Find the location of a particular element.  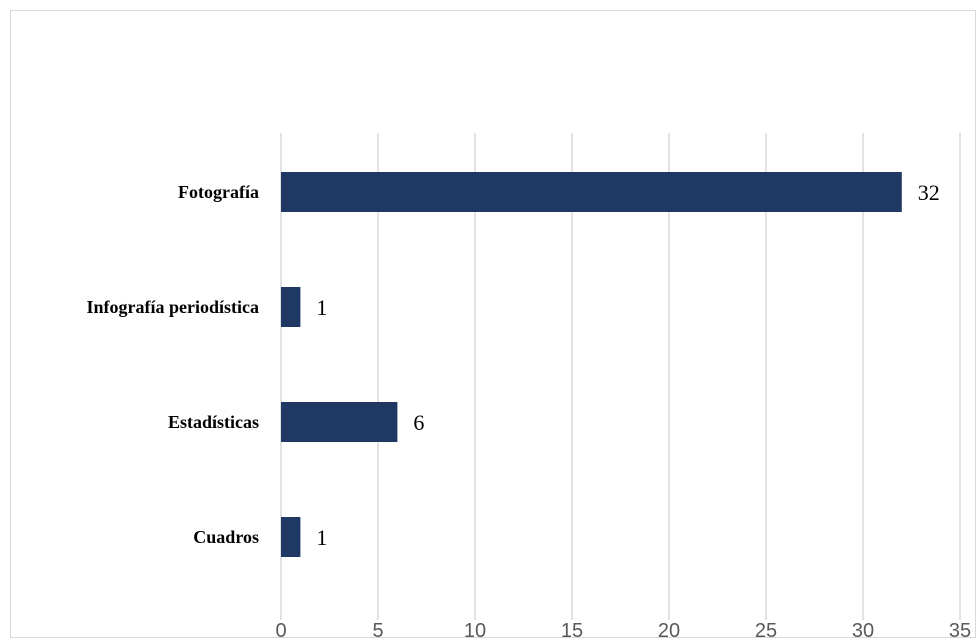

x-tick-label: 0 is located at coordinates (280, 630).